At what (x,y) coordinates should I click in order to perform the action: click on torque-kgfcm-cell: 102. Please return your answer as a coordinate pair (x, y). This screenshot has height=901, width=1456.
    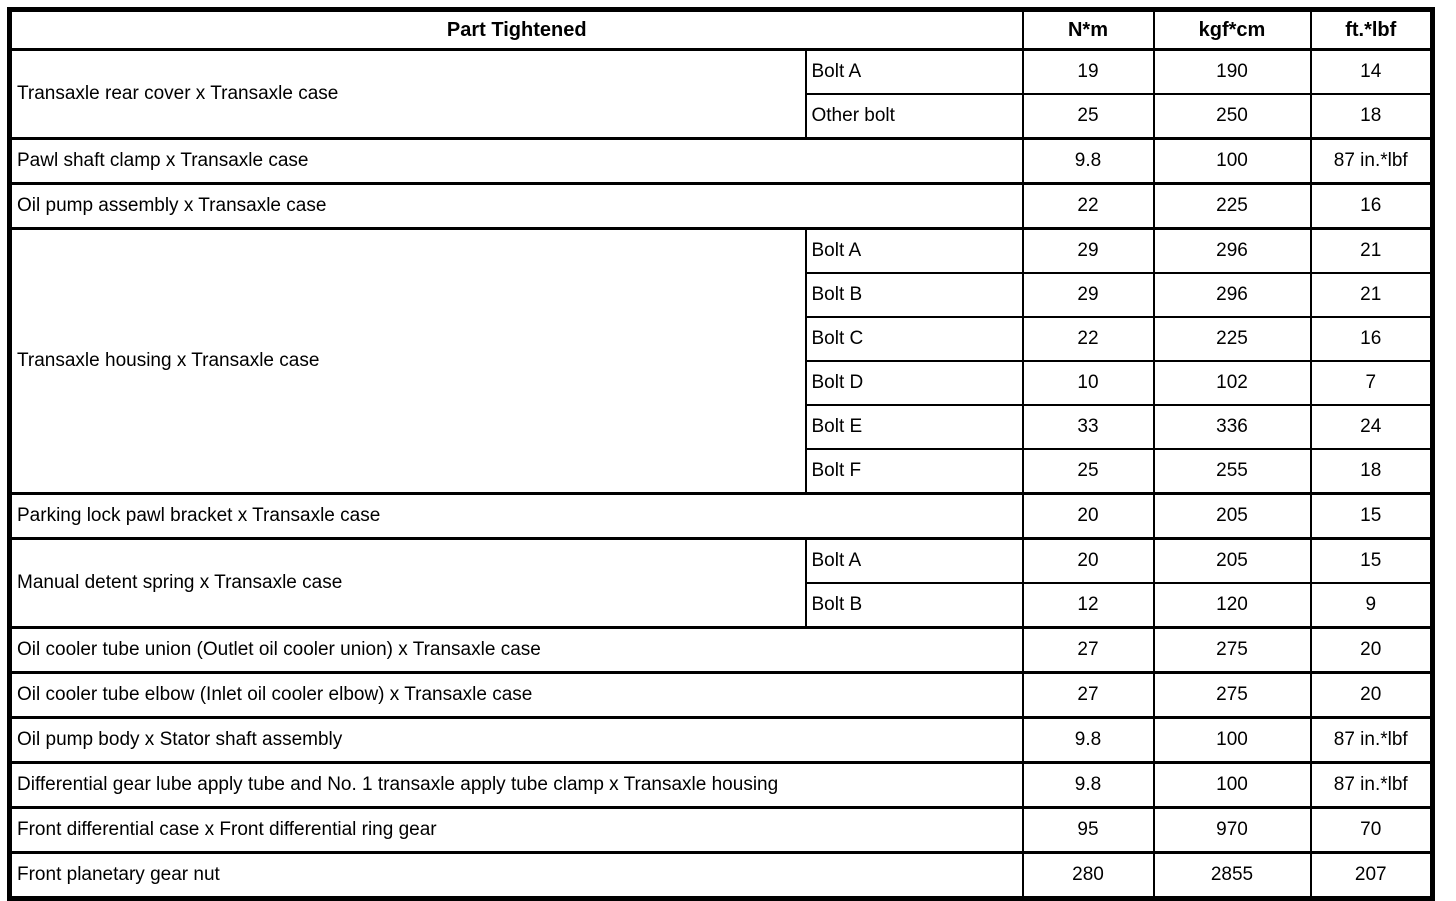
    Looking at the image, I should click on (1232, 383).